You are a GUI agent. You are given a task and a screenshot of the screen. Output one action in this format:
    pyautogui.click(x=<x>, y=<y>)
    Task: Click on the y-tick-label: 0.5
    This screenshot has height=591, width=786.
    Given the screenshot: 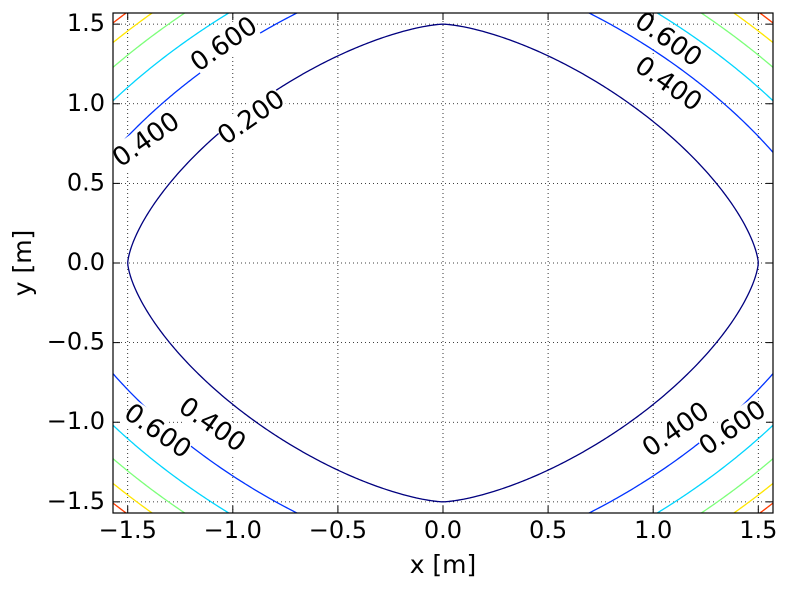 What is the action you would take?
    pyautogui.click(x=86, y=182)
    